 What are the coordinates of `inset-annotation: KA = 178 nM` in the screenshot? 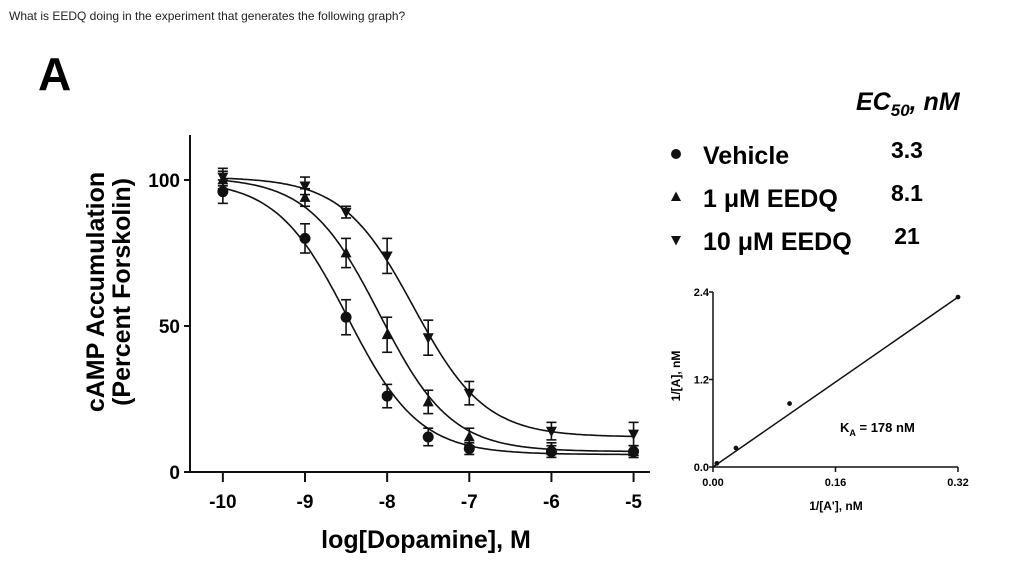 It's located at (877, 429).